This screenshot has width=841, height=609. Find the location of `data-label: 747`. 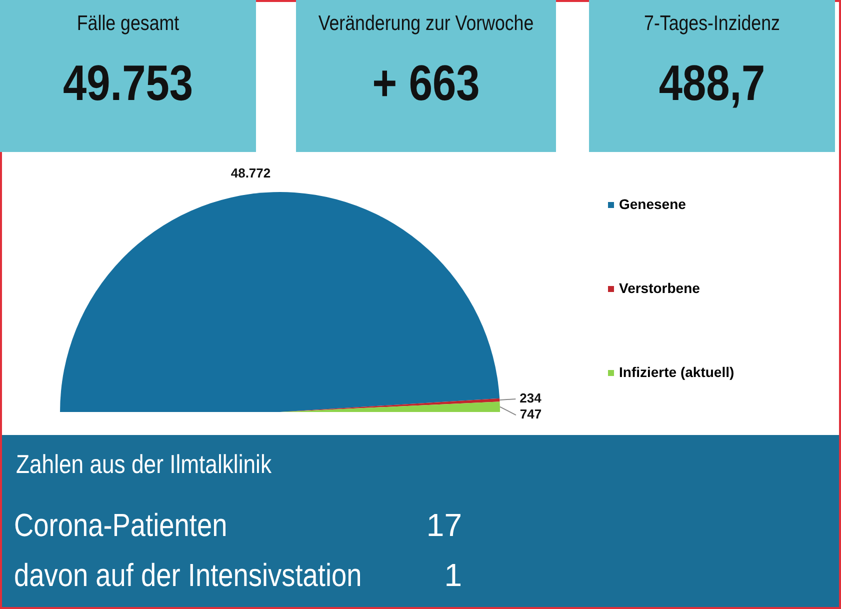

data-label: 747 is located at coordinates (531, 414).